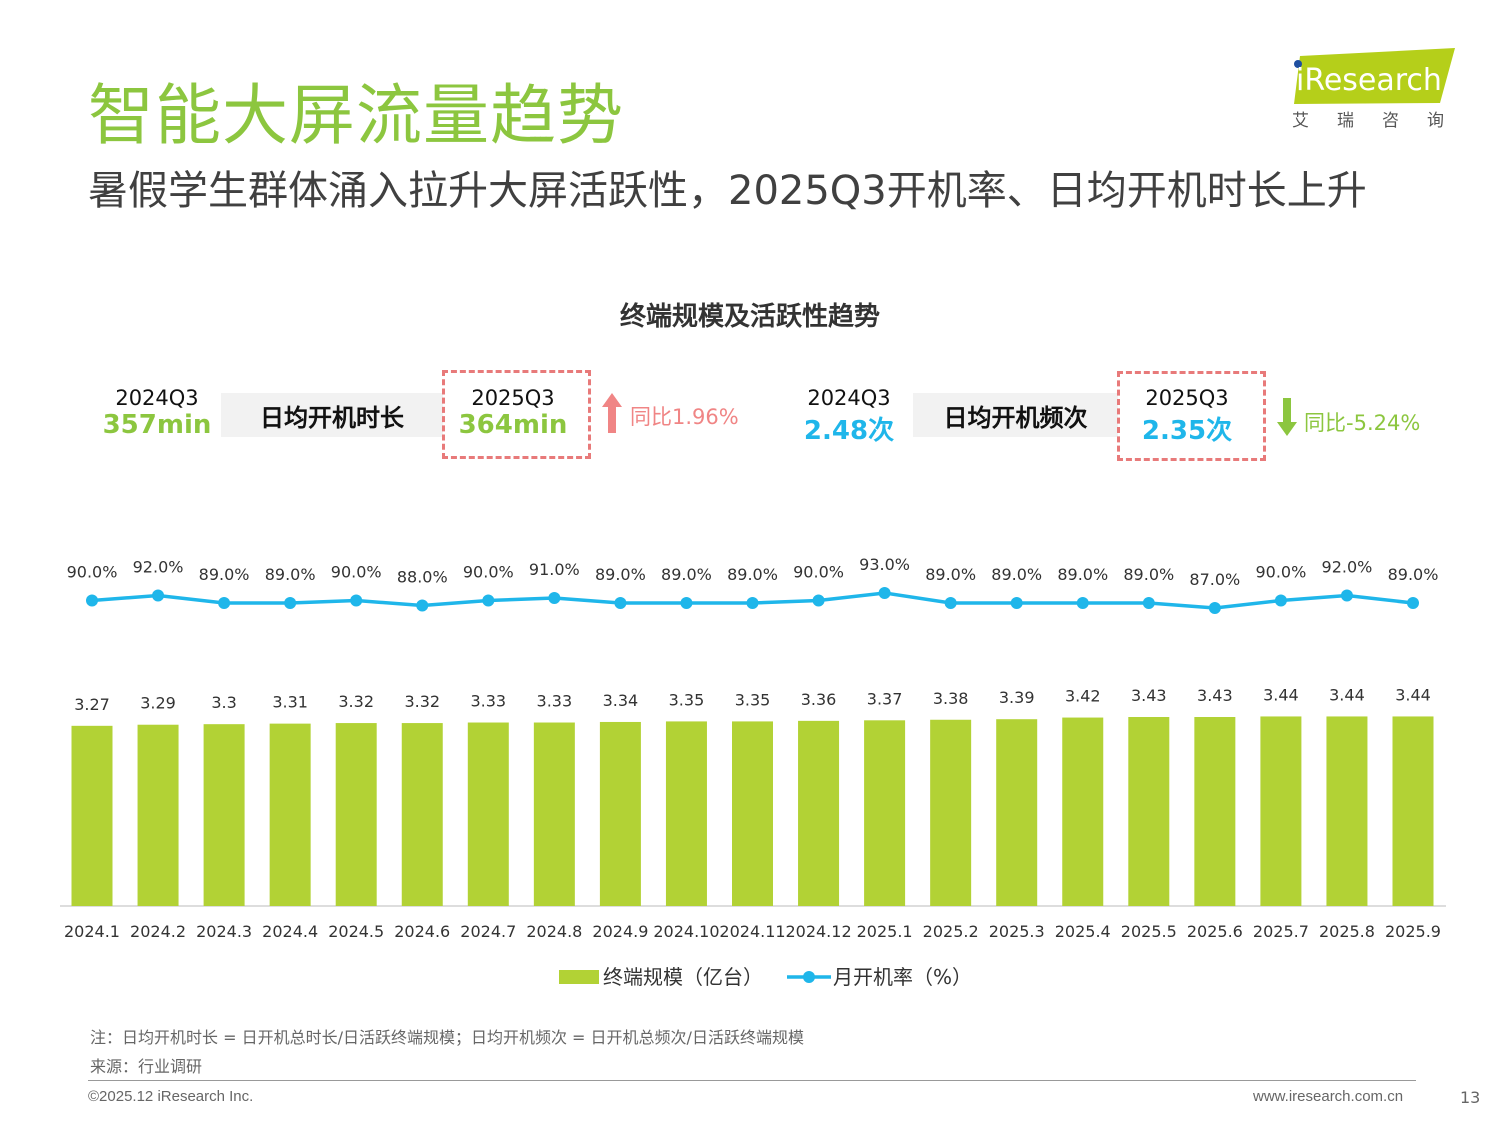  What do you see at coordinates (809, 977) in the screenshot?
I see `legend-line-marker` at bounding box center [809, 977].